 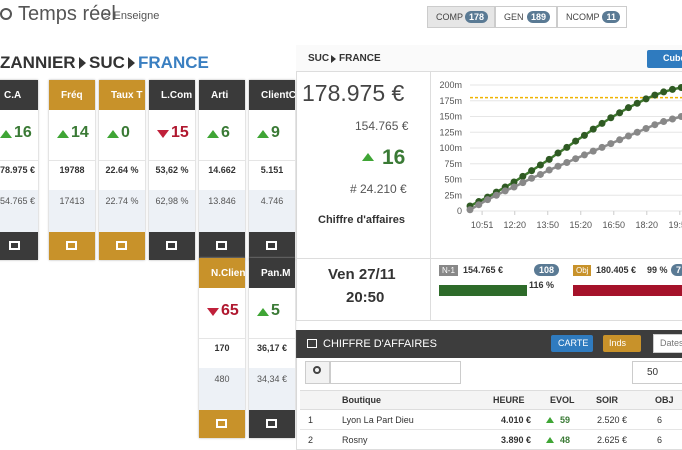 What do you see at coordinates (509, 400) in the screenshot?
I see `column-header: HEURE` at bounding box center [509, 400].